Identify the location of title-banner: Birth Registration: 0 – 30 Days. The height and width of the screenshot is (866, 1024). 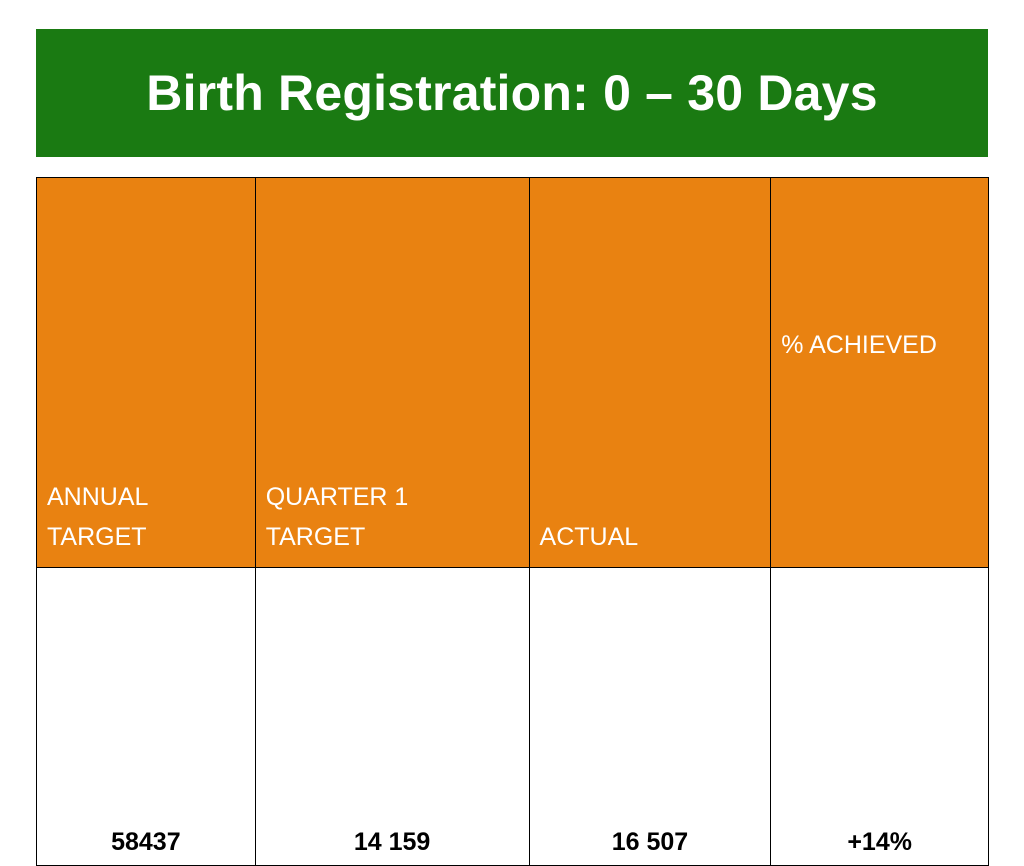
(512, 93).